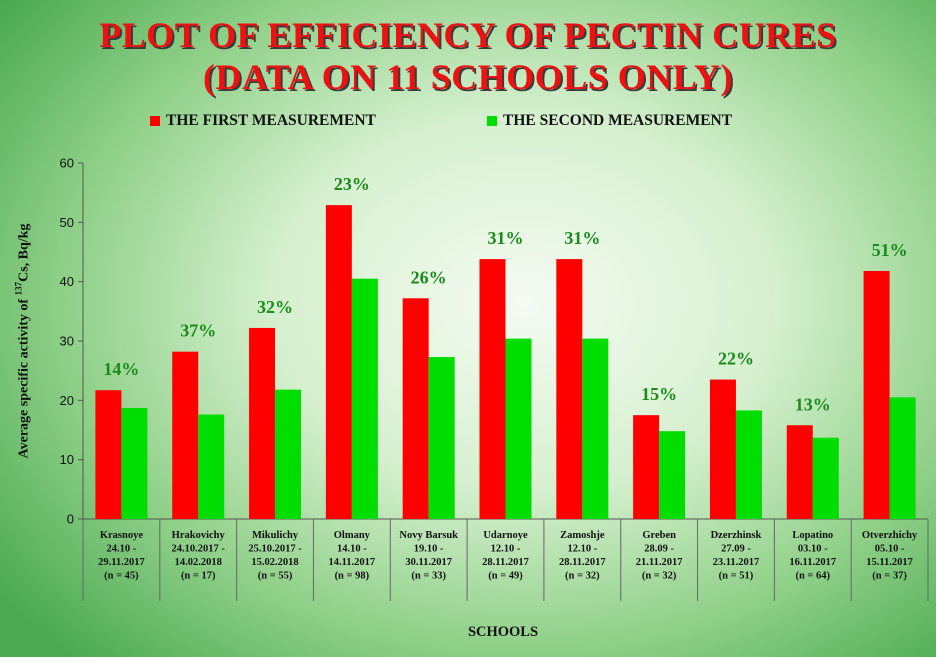 This screenshot has height=657, width=936. What do you see at coordinates (271, 120) in the screenshot?
I see `legend-label-first: THE FIRST MEASUREMENT` at bounding box center [271, 120].